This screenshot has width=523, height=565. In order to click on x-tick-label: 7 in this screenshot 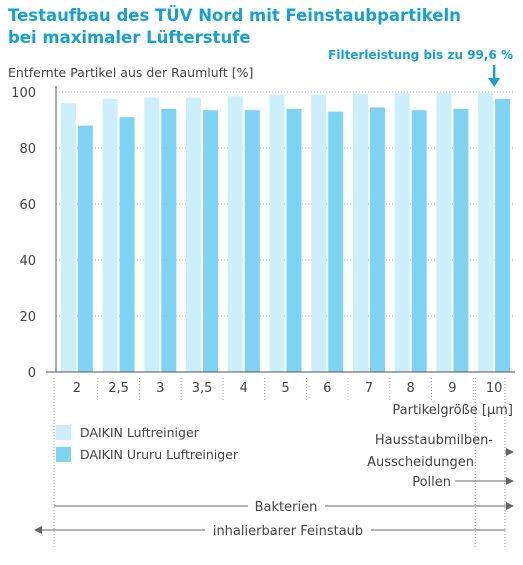, I will do `click(369, 388)`.